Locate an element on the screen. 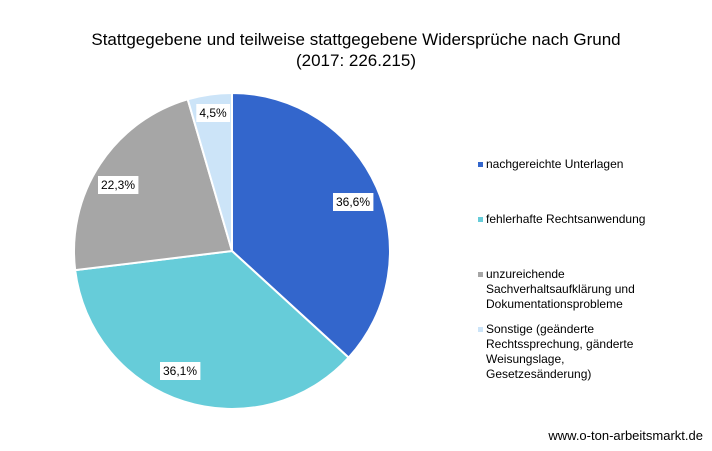 The image size is (712, 451). data-label-text: 36,1% is located at coordinates (180, 371).